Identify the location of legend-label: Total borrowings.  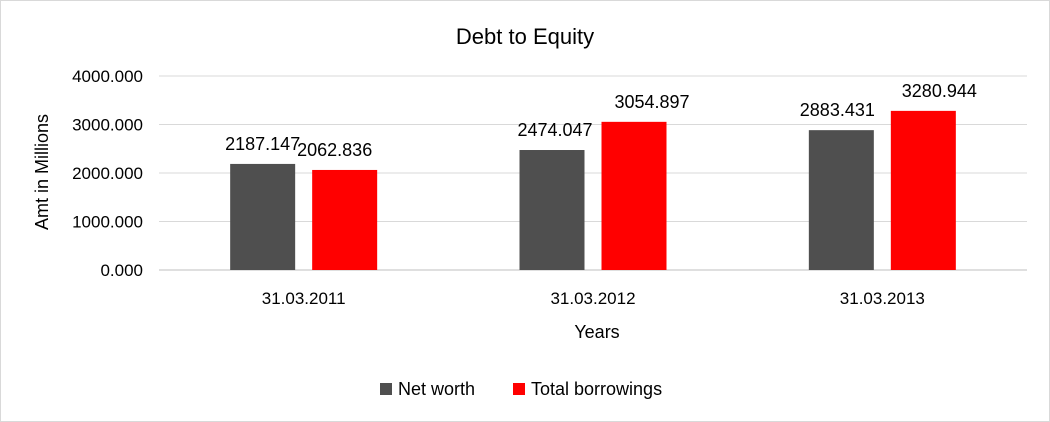
(596, 389).